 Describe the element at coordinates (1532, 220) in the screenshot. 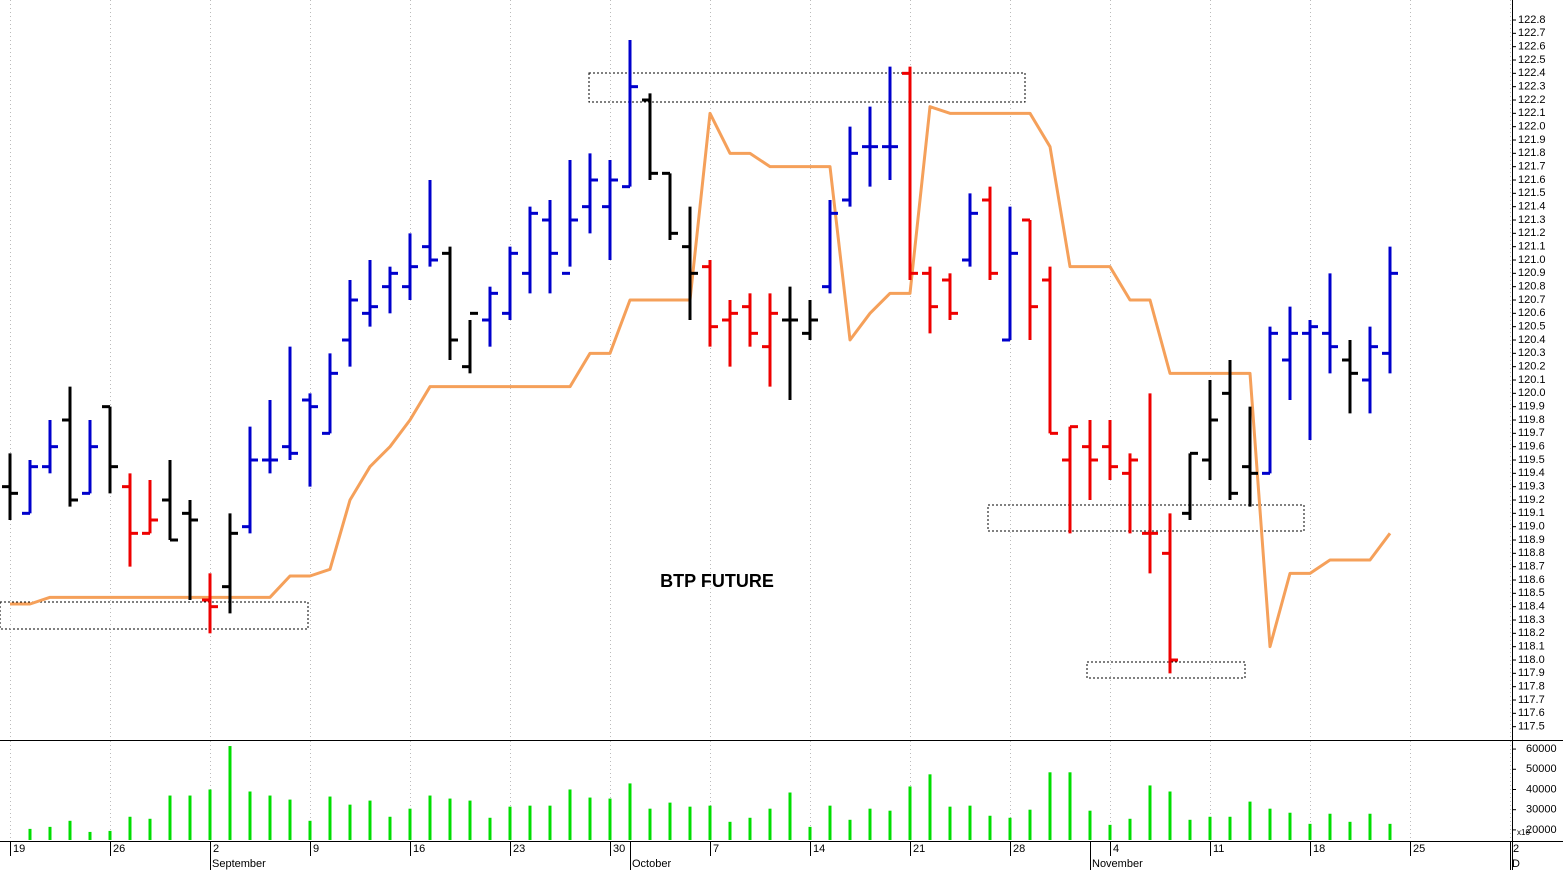

I see `y-tick-label: 121.3` at that location.